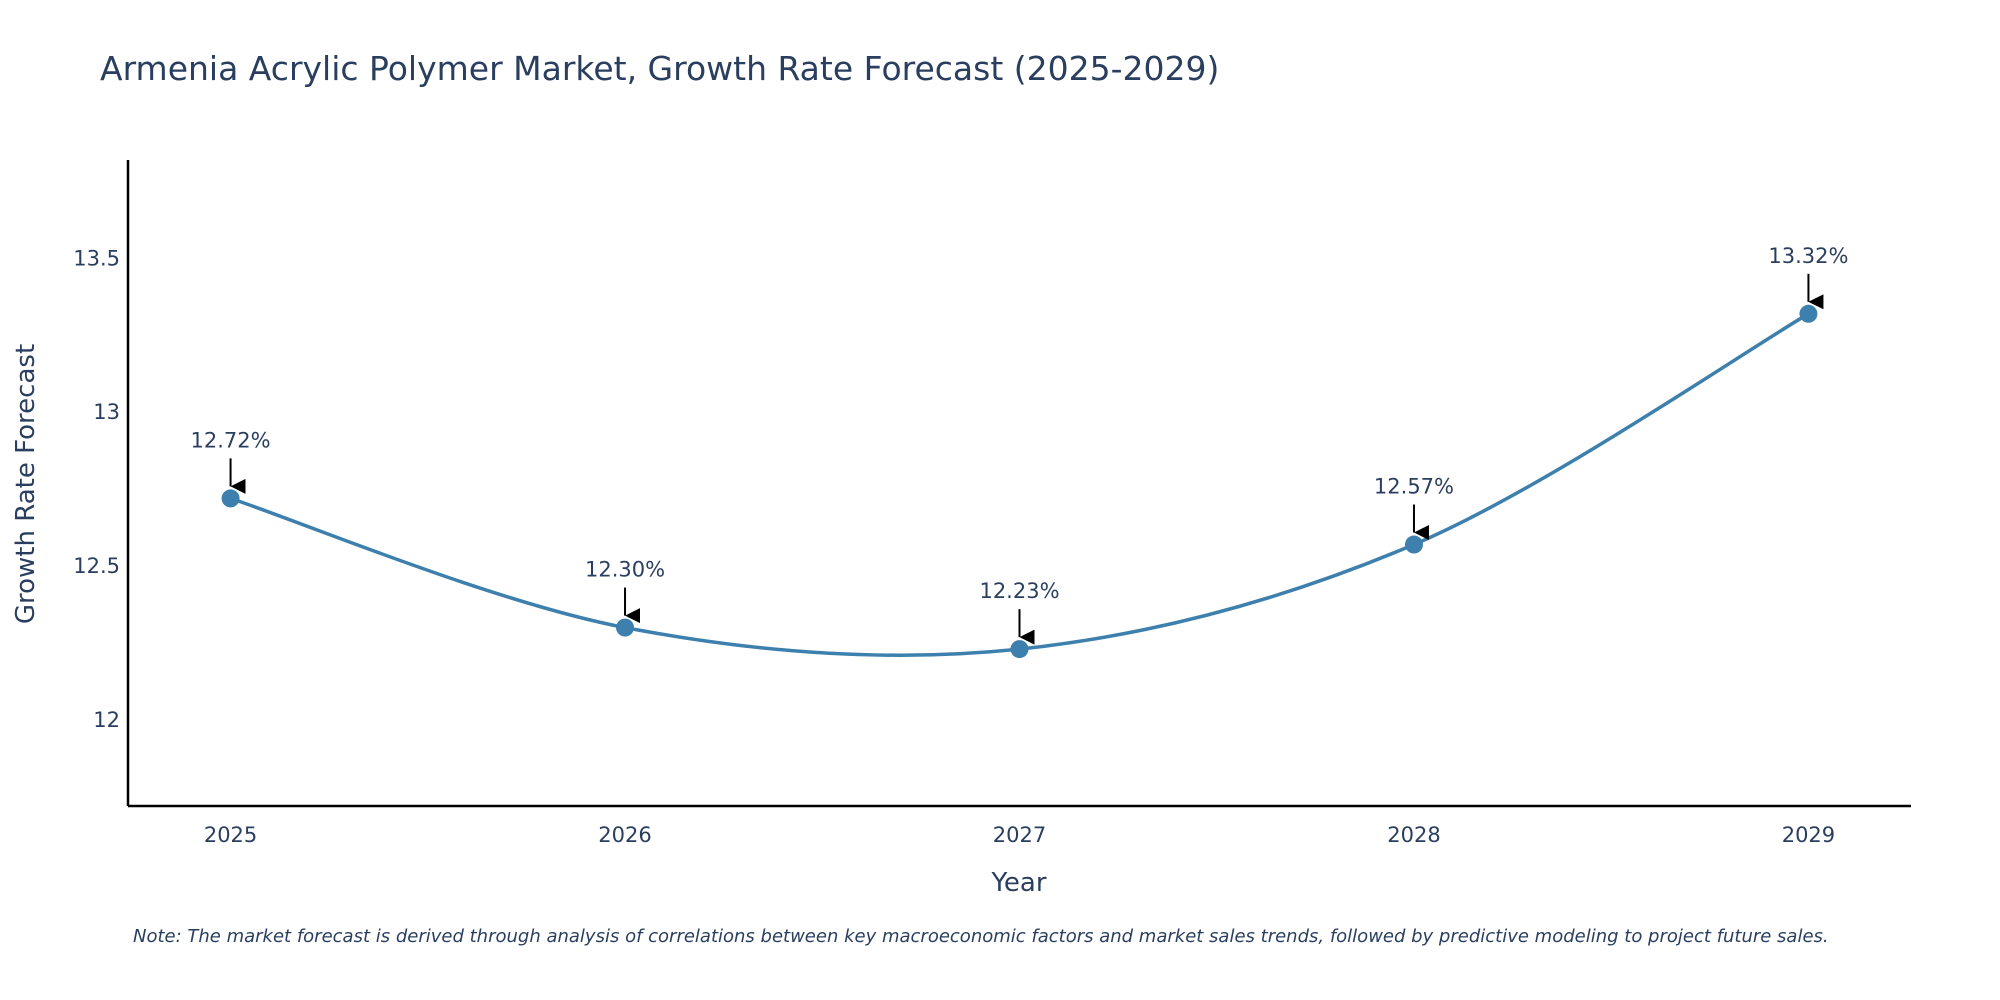 This screenshot has height=1000, width=2000. I want to click on x-tick-label: 2027, so click(1019, 835).